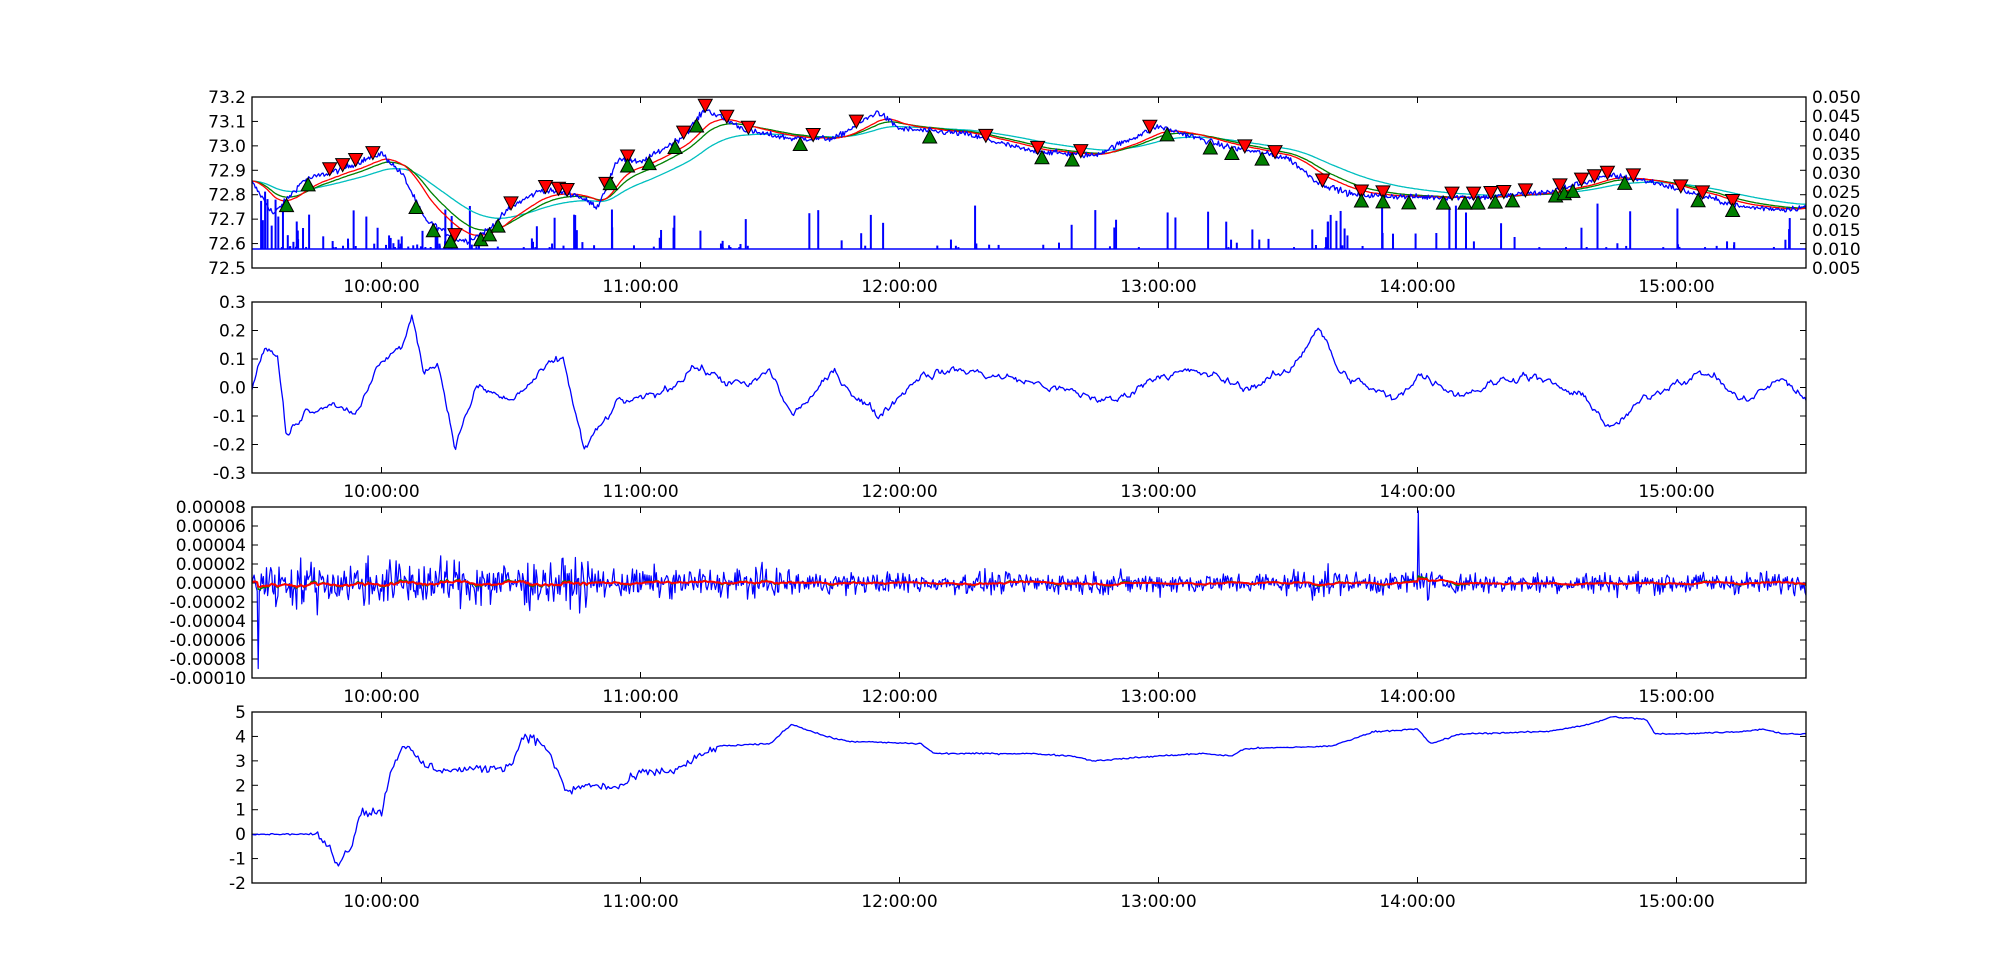  Describe the element at coordinates (240, 835) in the screenshot. I see `y-tick-label: 0` at that location.